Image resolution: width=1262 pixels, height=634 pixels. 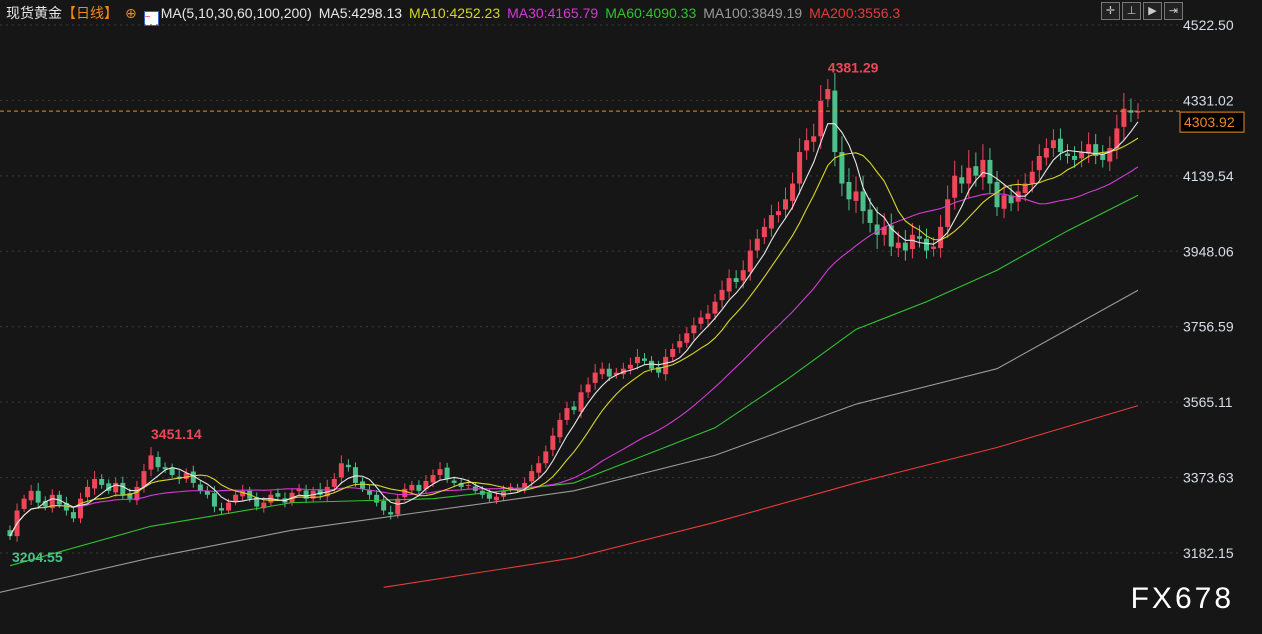 I want to click on price-annotation: 3204.55, so click(x=37, y=557).